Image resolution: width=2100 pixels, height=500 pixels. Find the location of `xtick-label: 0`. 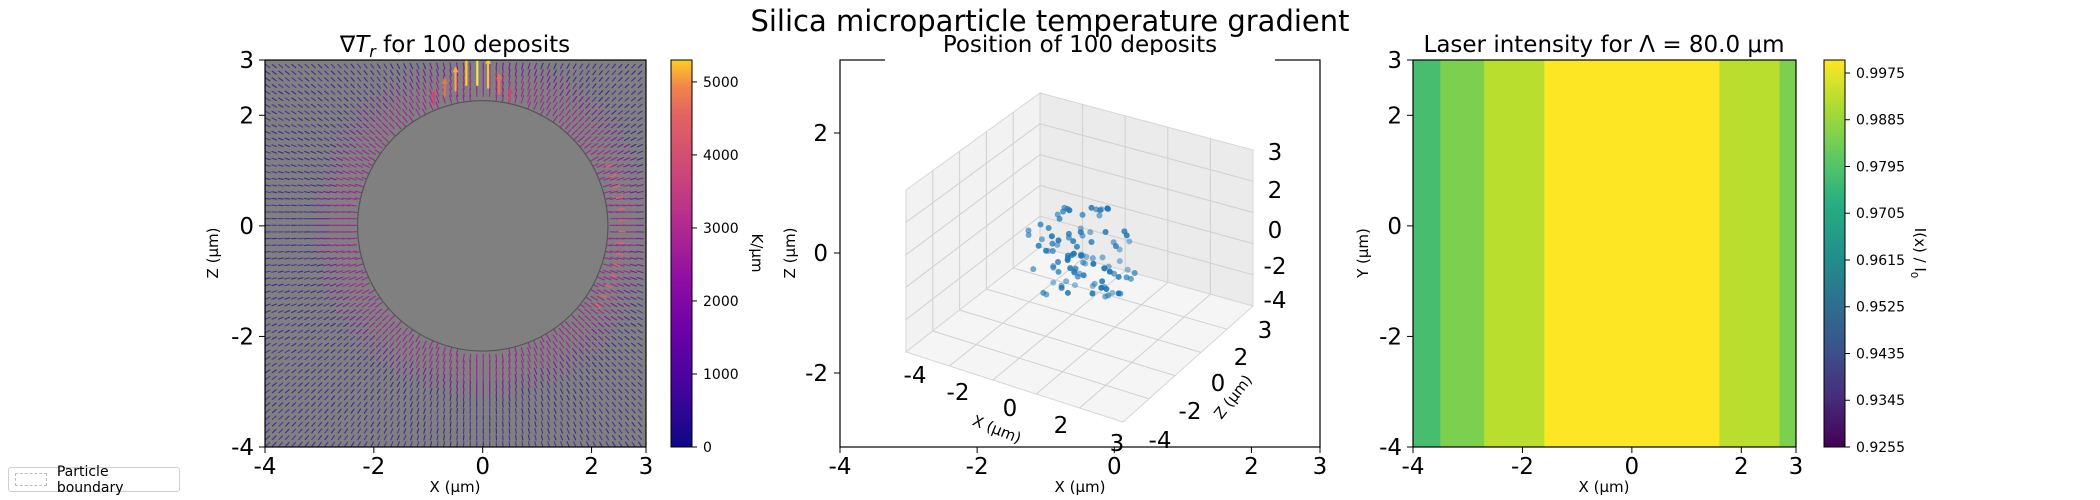

xtick-label: 0 is located at coordinates (482, 467).